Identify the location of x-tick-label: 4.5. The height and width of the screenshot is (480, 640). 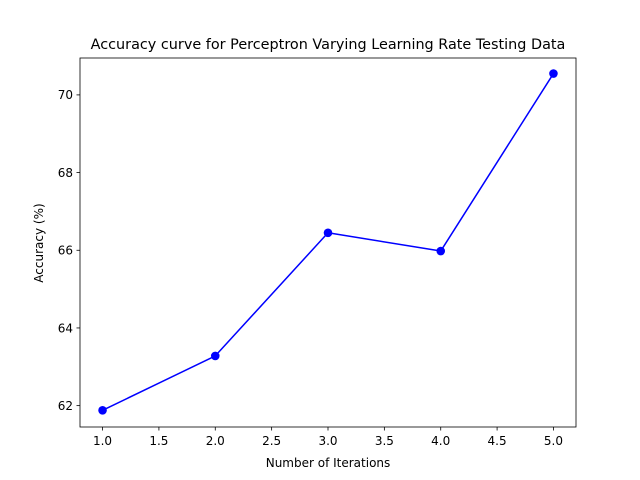
(497, 441).